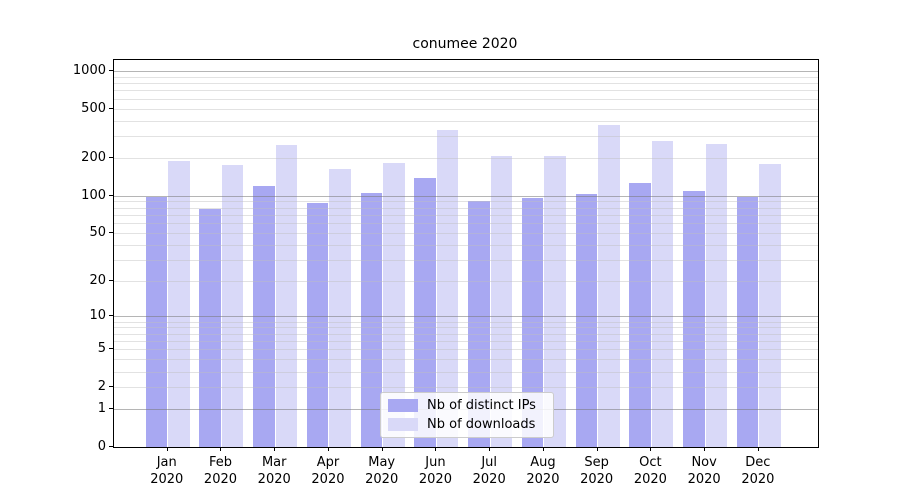  Describe the element at coordinates (220, 471) in the screenshot. I see `x-tick-label: Feb 2020` at that location.